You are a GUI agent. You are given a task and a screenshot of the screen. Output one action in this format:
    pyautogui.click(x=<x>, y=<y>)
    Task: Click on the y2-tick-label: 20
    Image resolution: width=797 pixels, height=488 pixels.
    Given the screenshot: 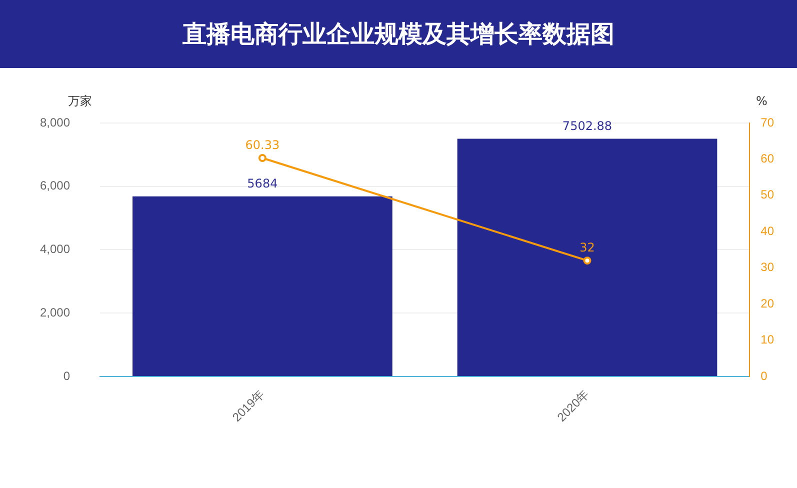 What is the action you would take?
    pyautogui.click(x=767, y=303)
    